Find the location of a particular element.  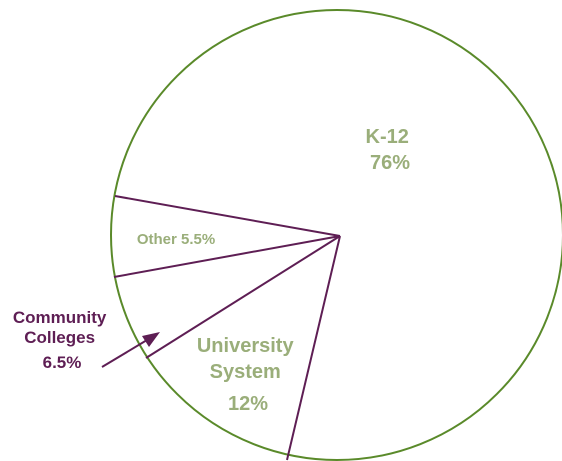

divider-other-community-colleges is located at coordinates (227, 256).